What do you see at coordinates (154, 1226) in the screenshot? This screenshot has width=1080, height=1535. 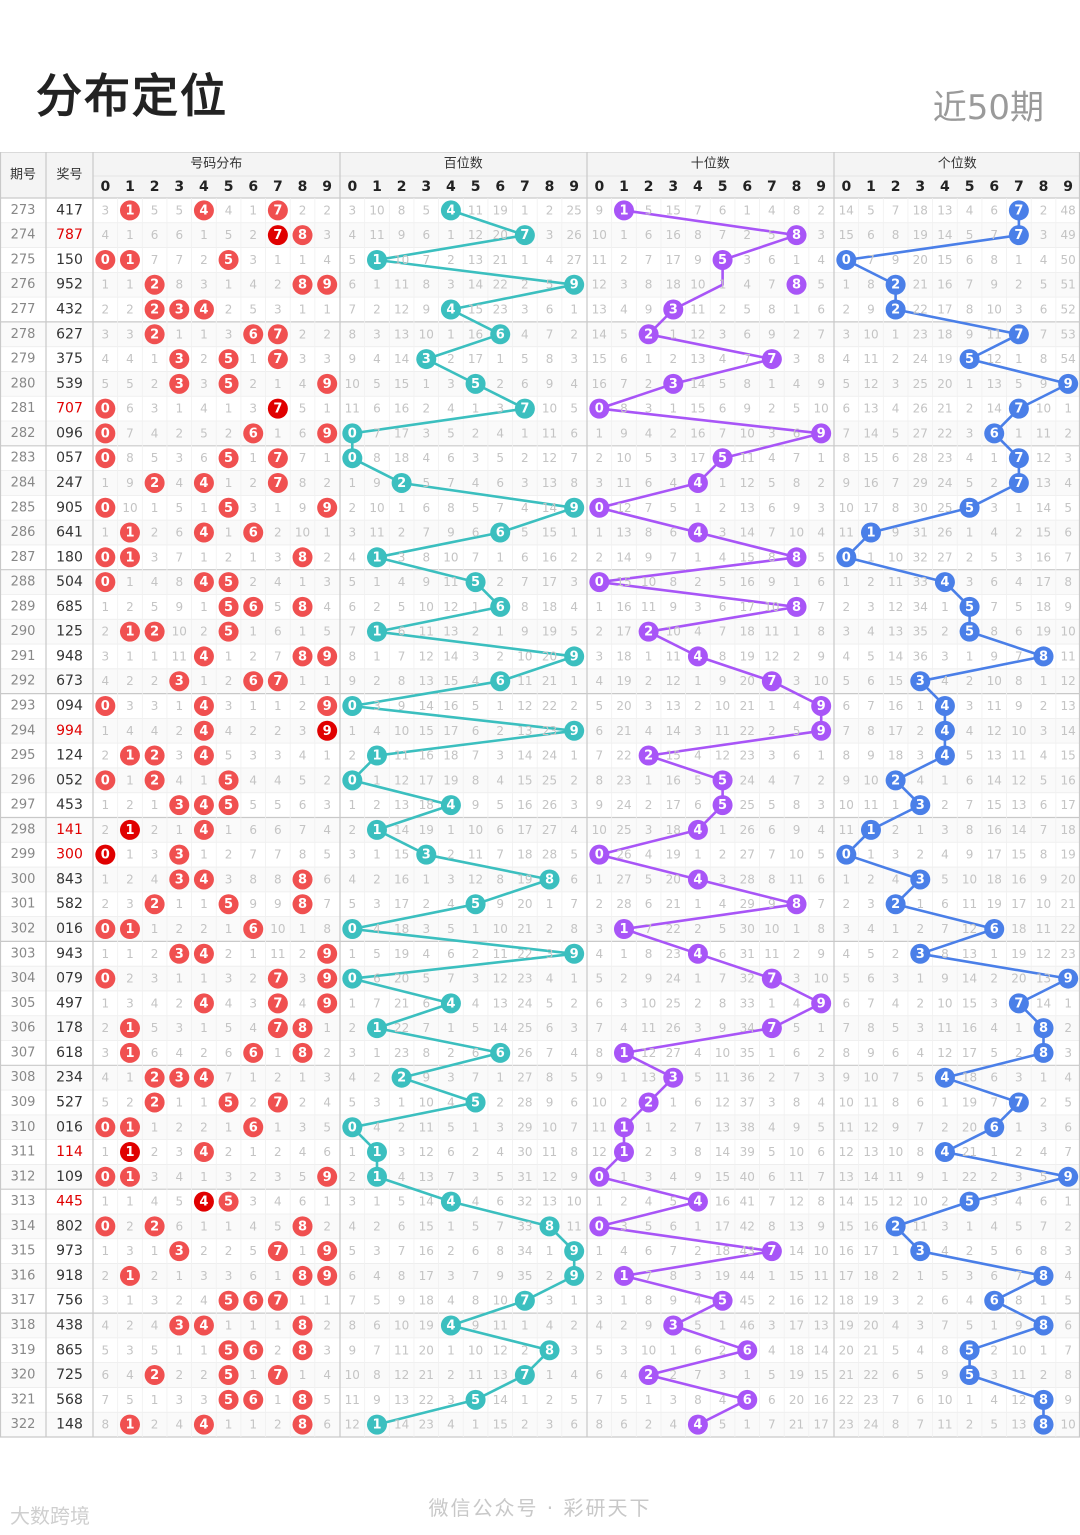 I see `hit-ball-label: 2` at bounding box center [154, 1226].